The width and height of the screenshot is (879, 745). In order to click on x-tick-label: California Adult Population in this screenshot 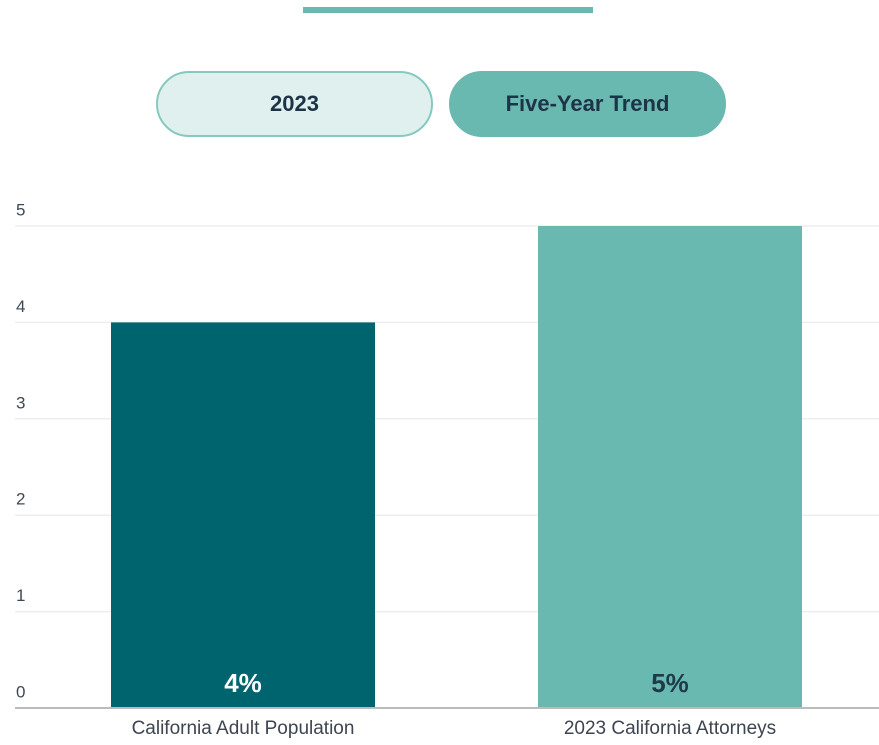, I will do `click(243, 728)`.